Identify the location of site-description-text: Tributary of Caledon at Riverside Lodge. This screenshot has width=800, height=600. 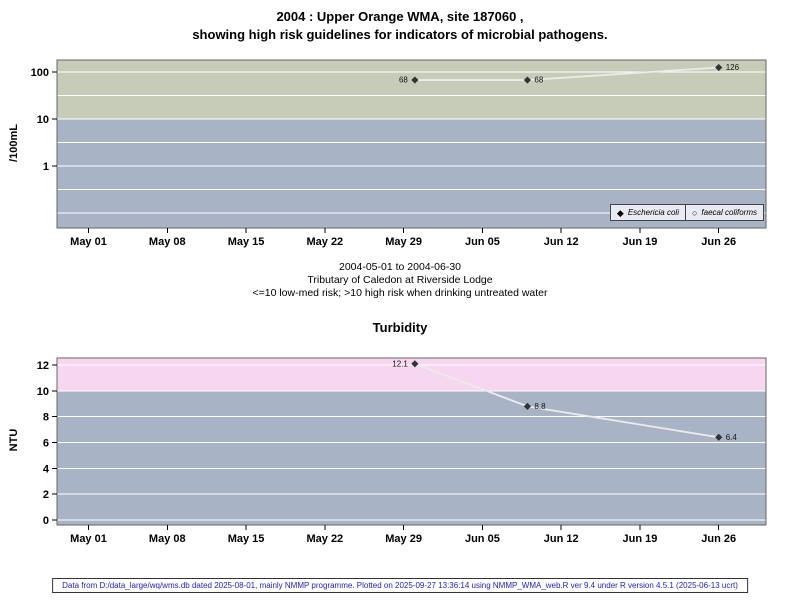
(400, 280).